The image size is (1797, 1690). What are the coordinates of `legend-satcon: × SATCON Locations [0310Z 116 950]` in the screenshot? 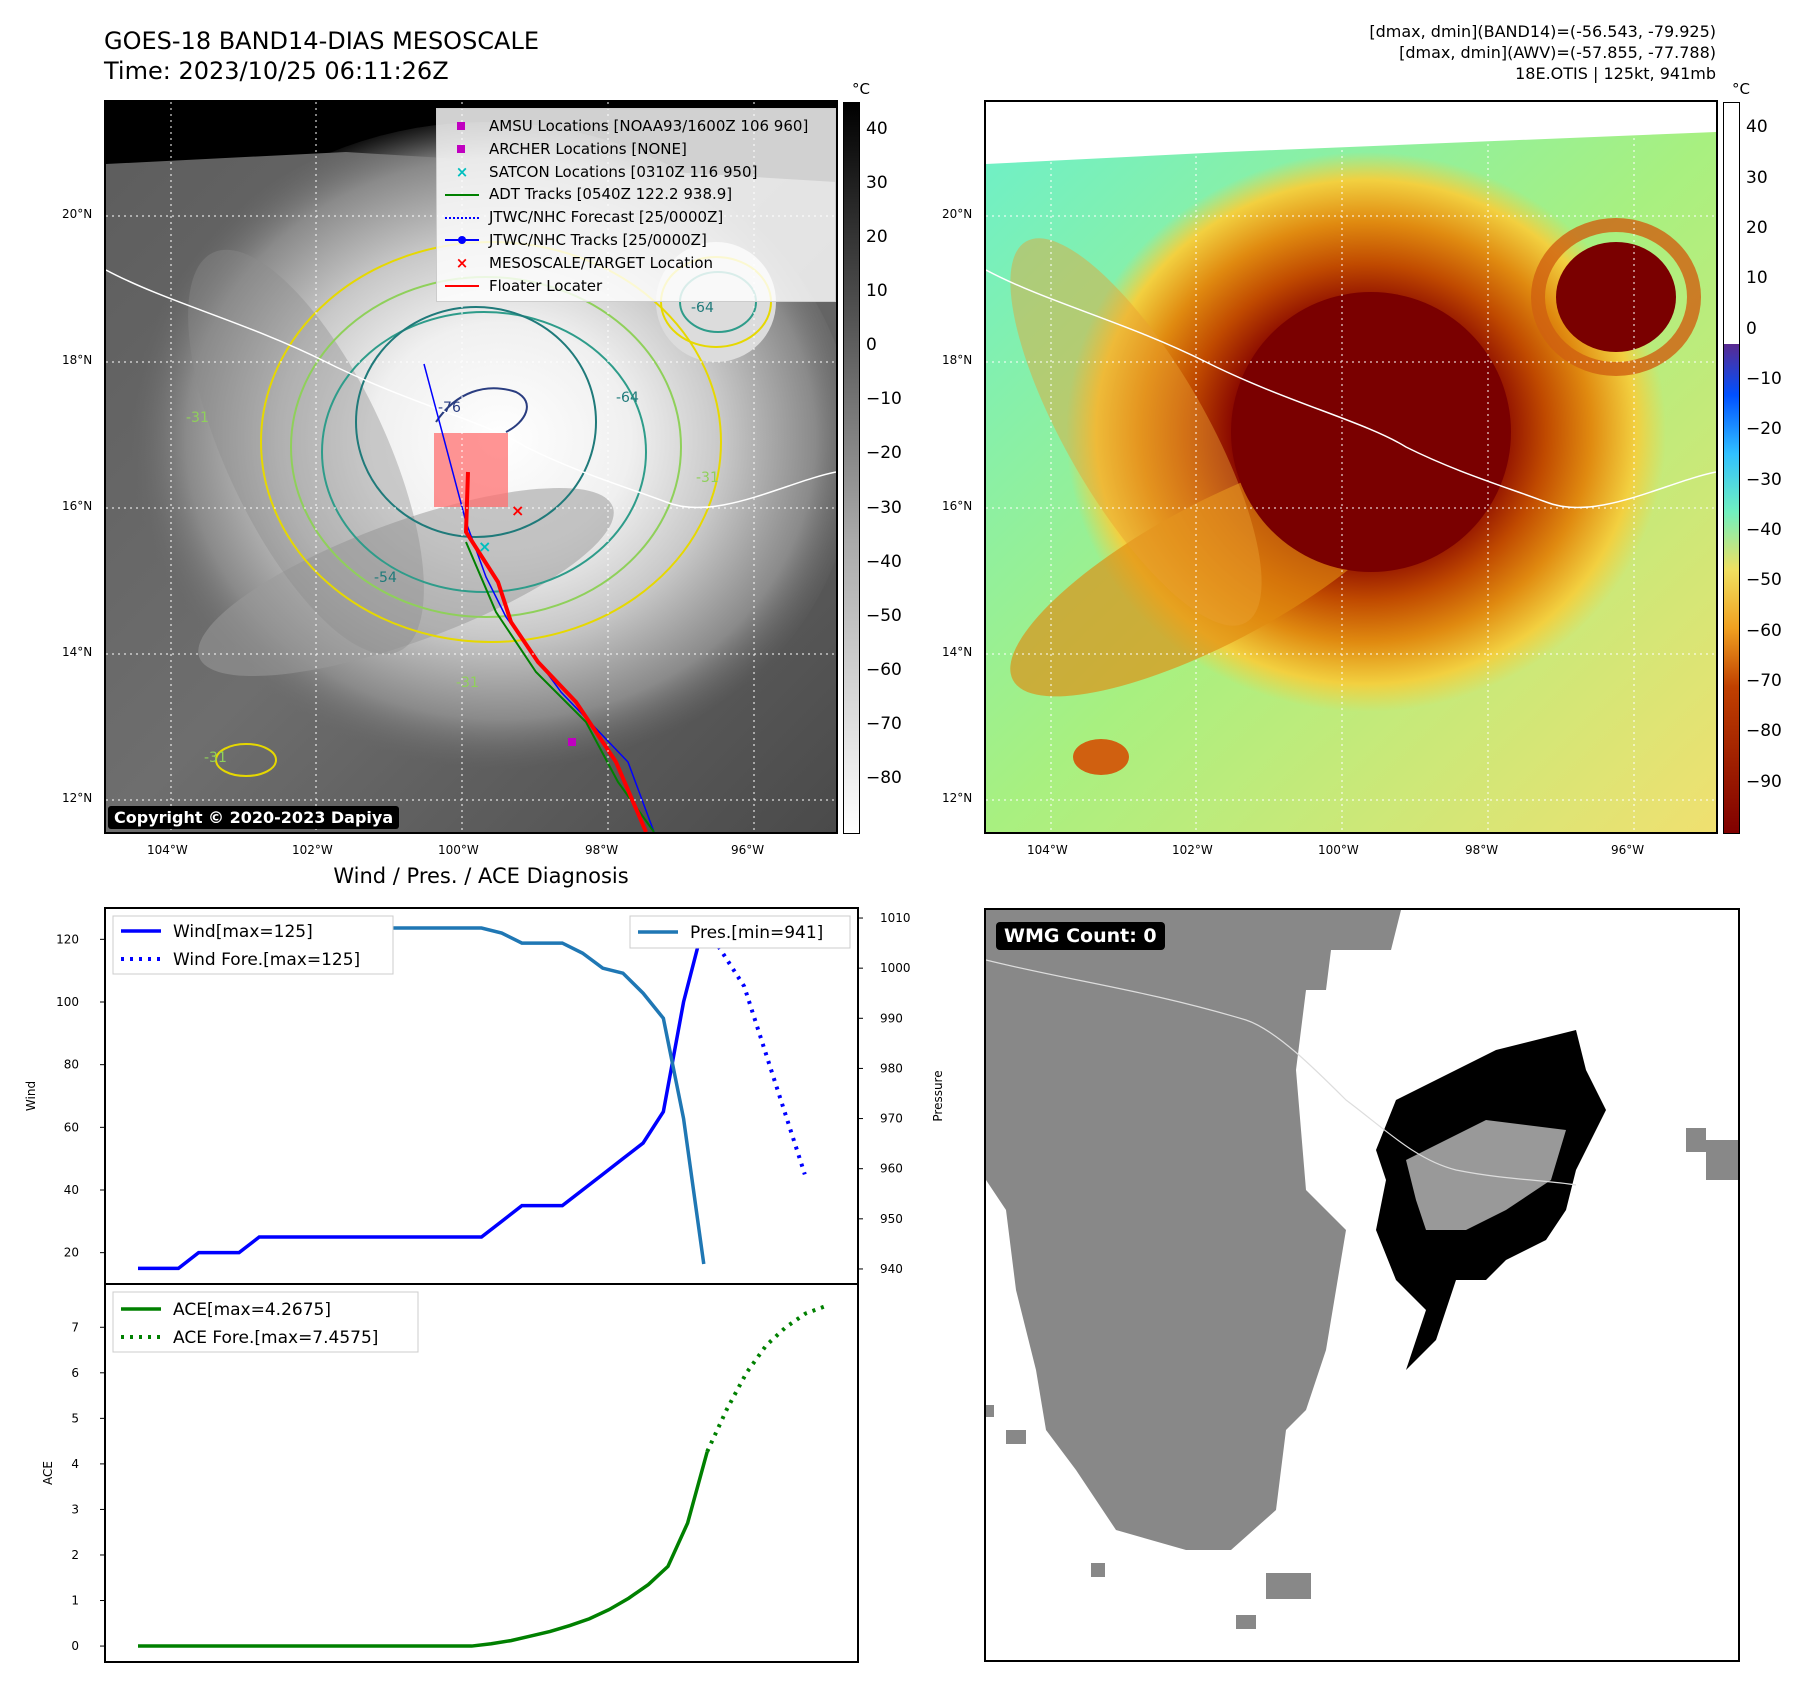 It's located at (606, 171).